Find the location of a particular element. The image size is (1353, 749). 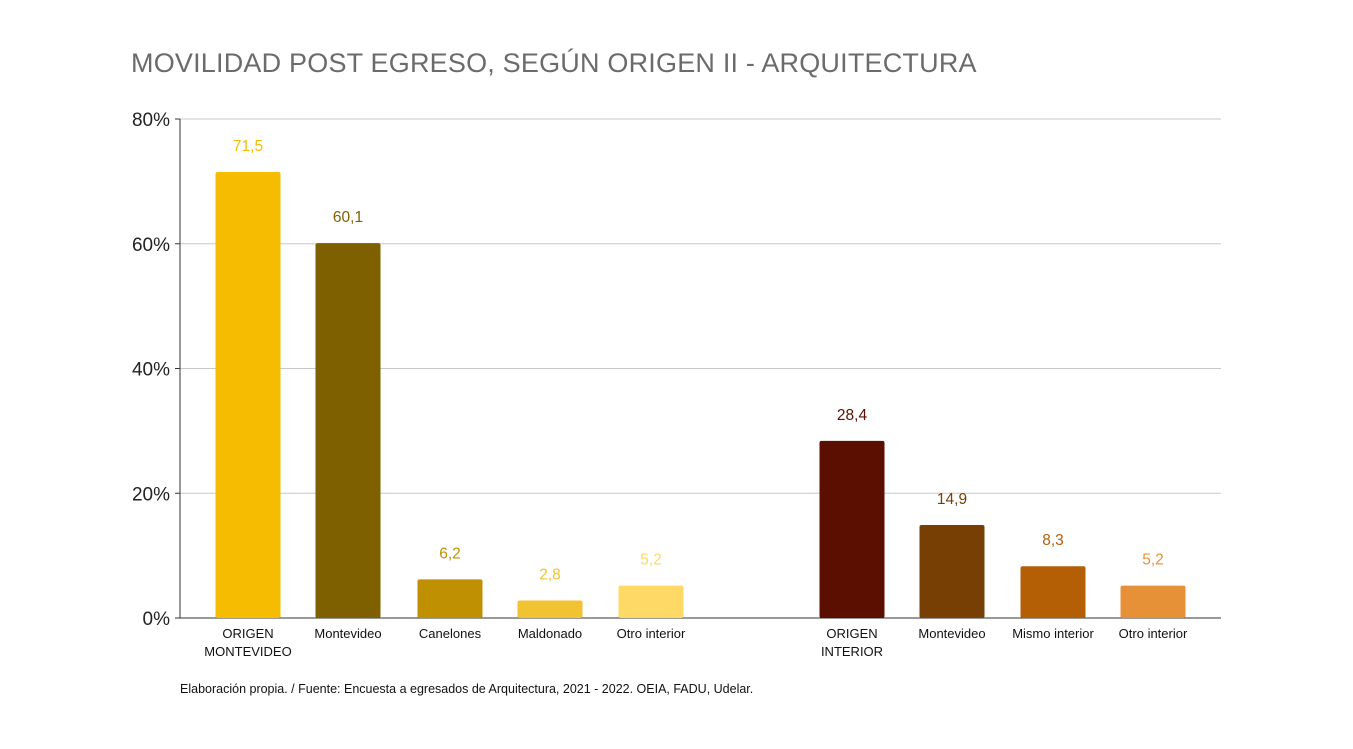

y-tick-label: 80% is located at coordinates (151, 120).